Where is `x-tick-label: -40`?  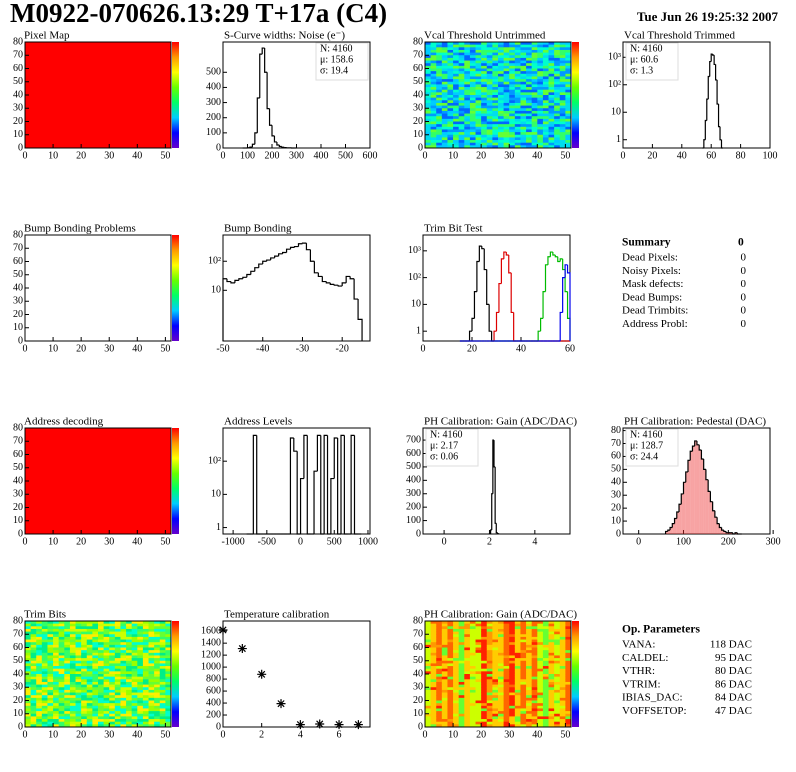 x-tick-label: -40 is located at coordinates (262, 348).